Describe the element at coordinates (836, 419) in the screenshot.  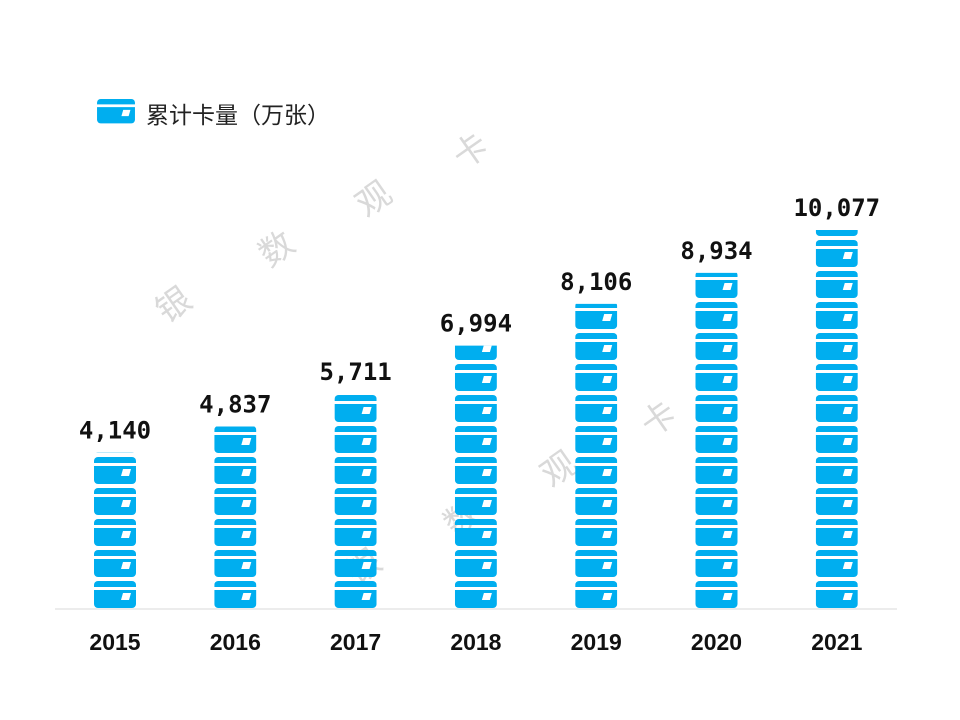
I see `bar-2021` at that location.